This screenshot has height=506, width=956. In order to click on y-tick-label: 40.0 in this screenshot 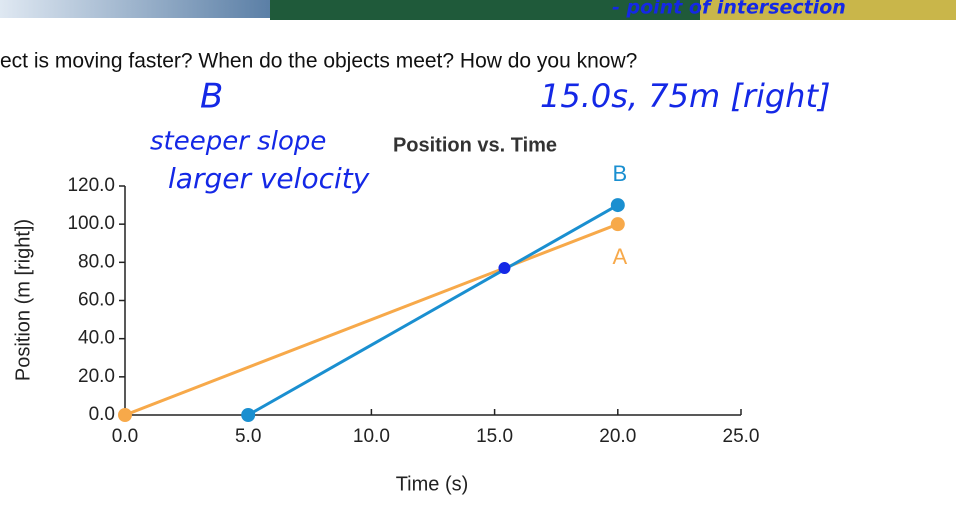, I will do `click(96, 338)`.